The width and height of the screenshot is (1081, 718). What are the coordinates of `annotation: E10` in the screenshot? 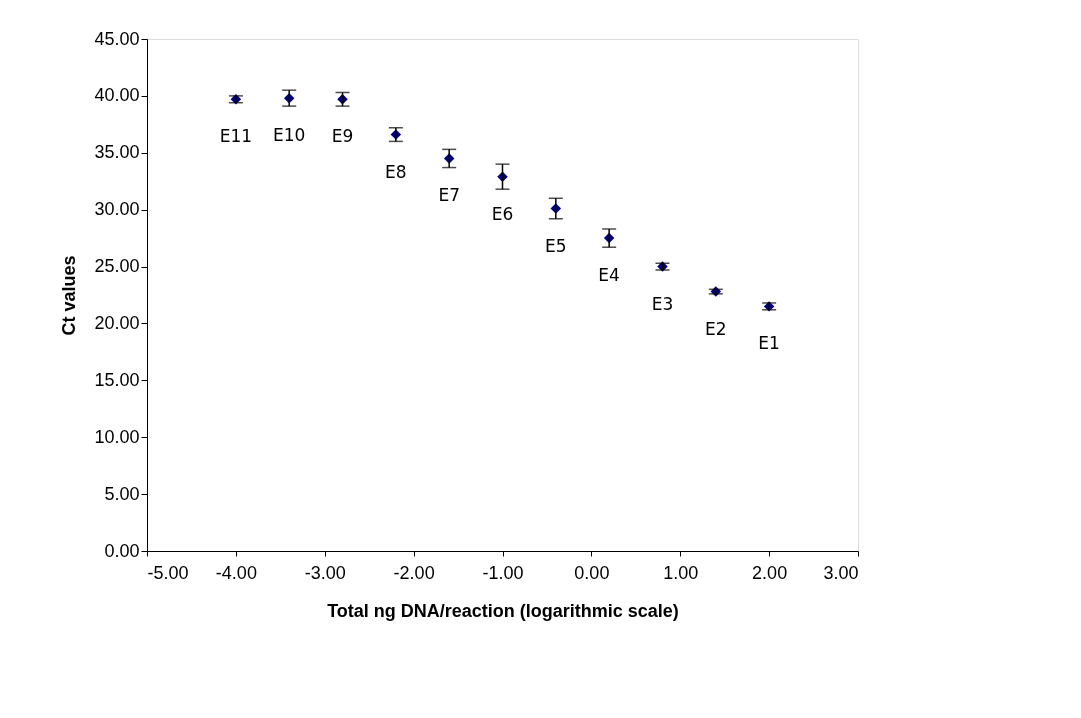 It's located at (289, 135).